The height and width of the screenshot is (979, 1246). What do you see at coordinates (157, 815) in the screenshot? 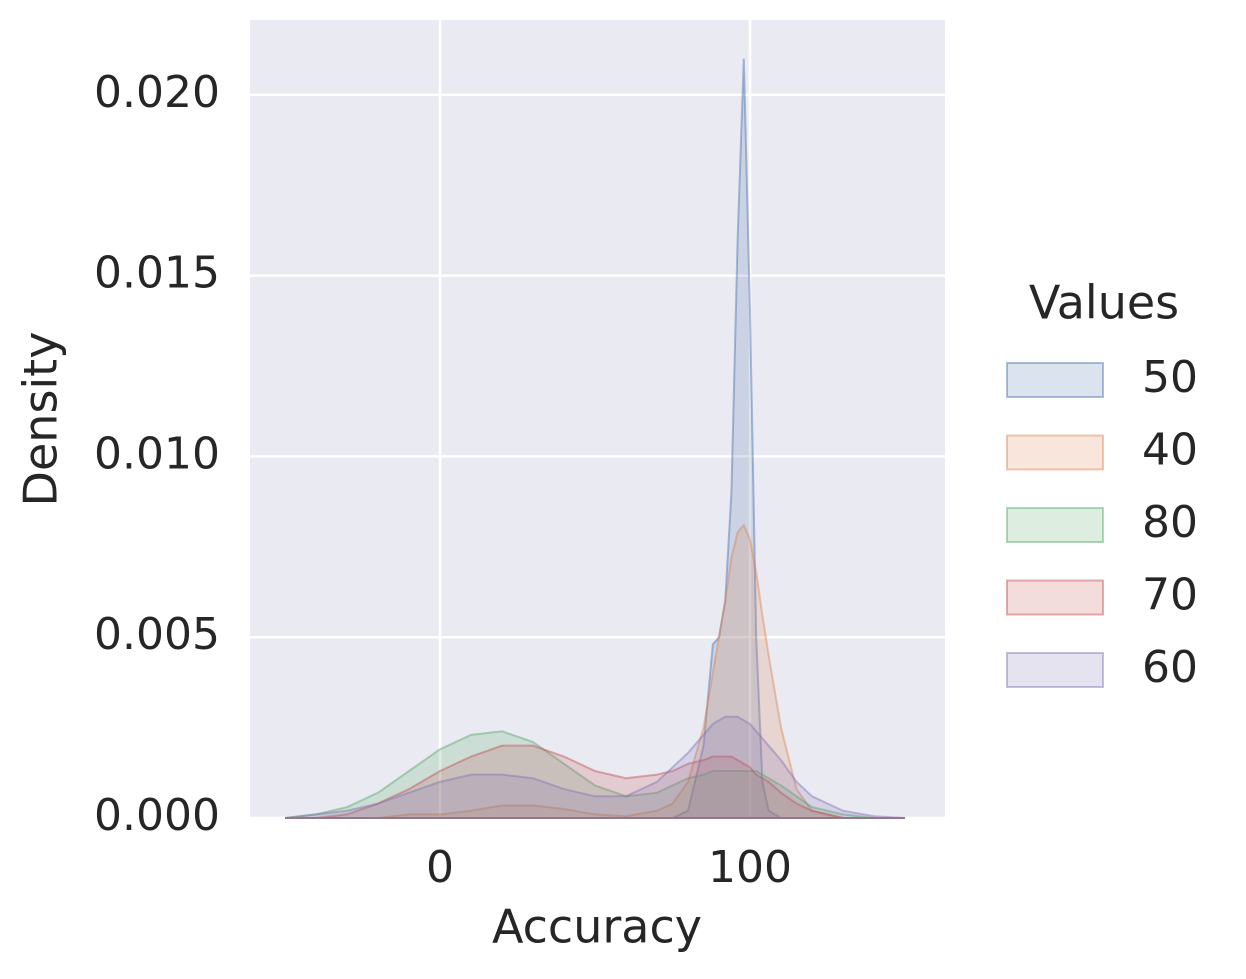
I see `y-tick-label: 0.000` at bounding box center [157, 815].